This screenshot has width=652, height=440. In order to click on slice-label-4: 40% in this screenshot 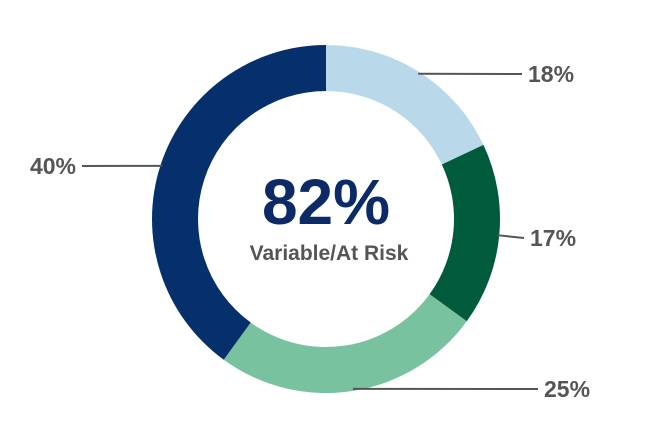, I will do `click(53, 166)`.